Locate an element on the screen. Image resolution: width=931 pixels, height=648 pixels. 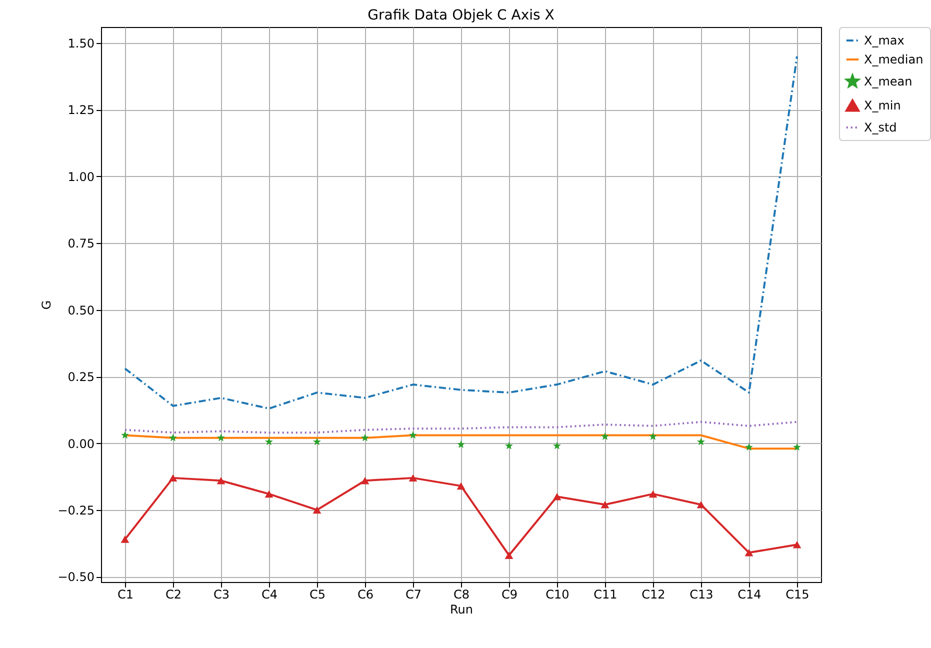
x-tick-label: C11 is located at coordinates (606, 595).